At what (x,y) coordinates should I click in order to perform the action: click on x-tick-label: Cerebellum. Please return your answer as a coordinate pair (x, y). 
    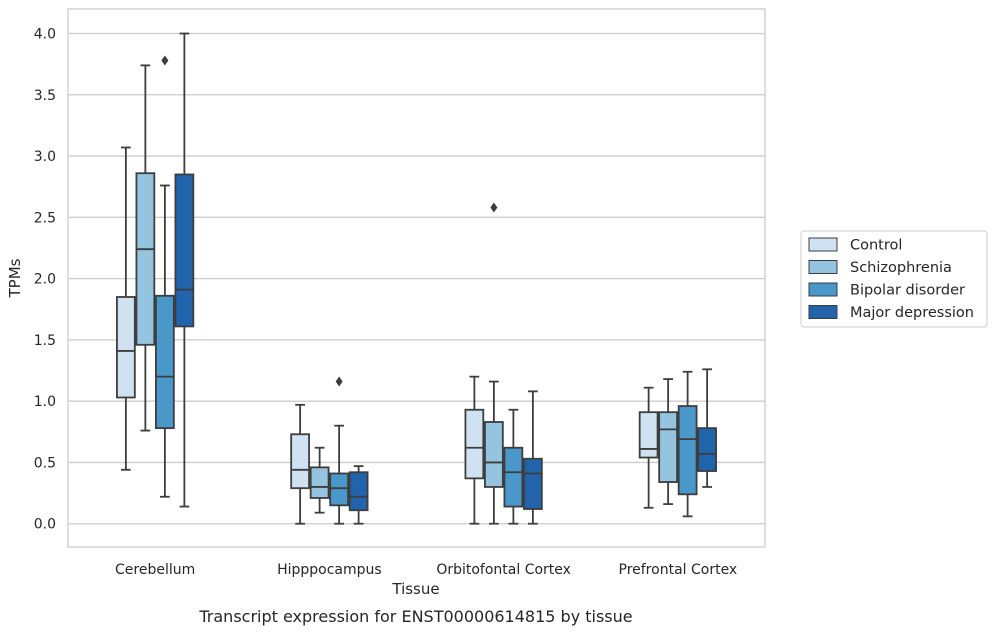
    Looking at the image, I should click on (155, 570).